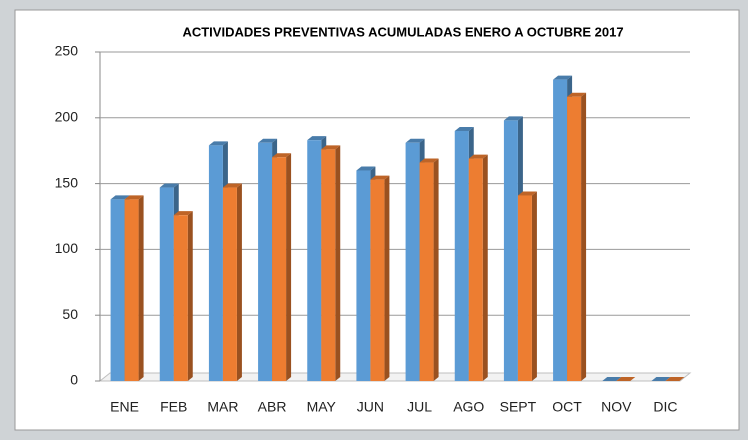  Describe the element at coordinates (67, 51) in the screenshot. I see `y-tick-label: 250` at that location.